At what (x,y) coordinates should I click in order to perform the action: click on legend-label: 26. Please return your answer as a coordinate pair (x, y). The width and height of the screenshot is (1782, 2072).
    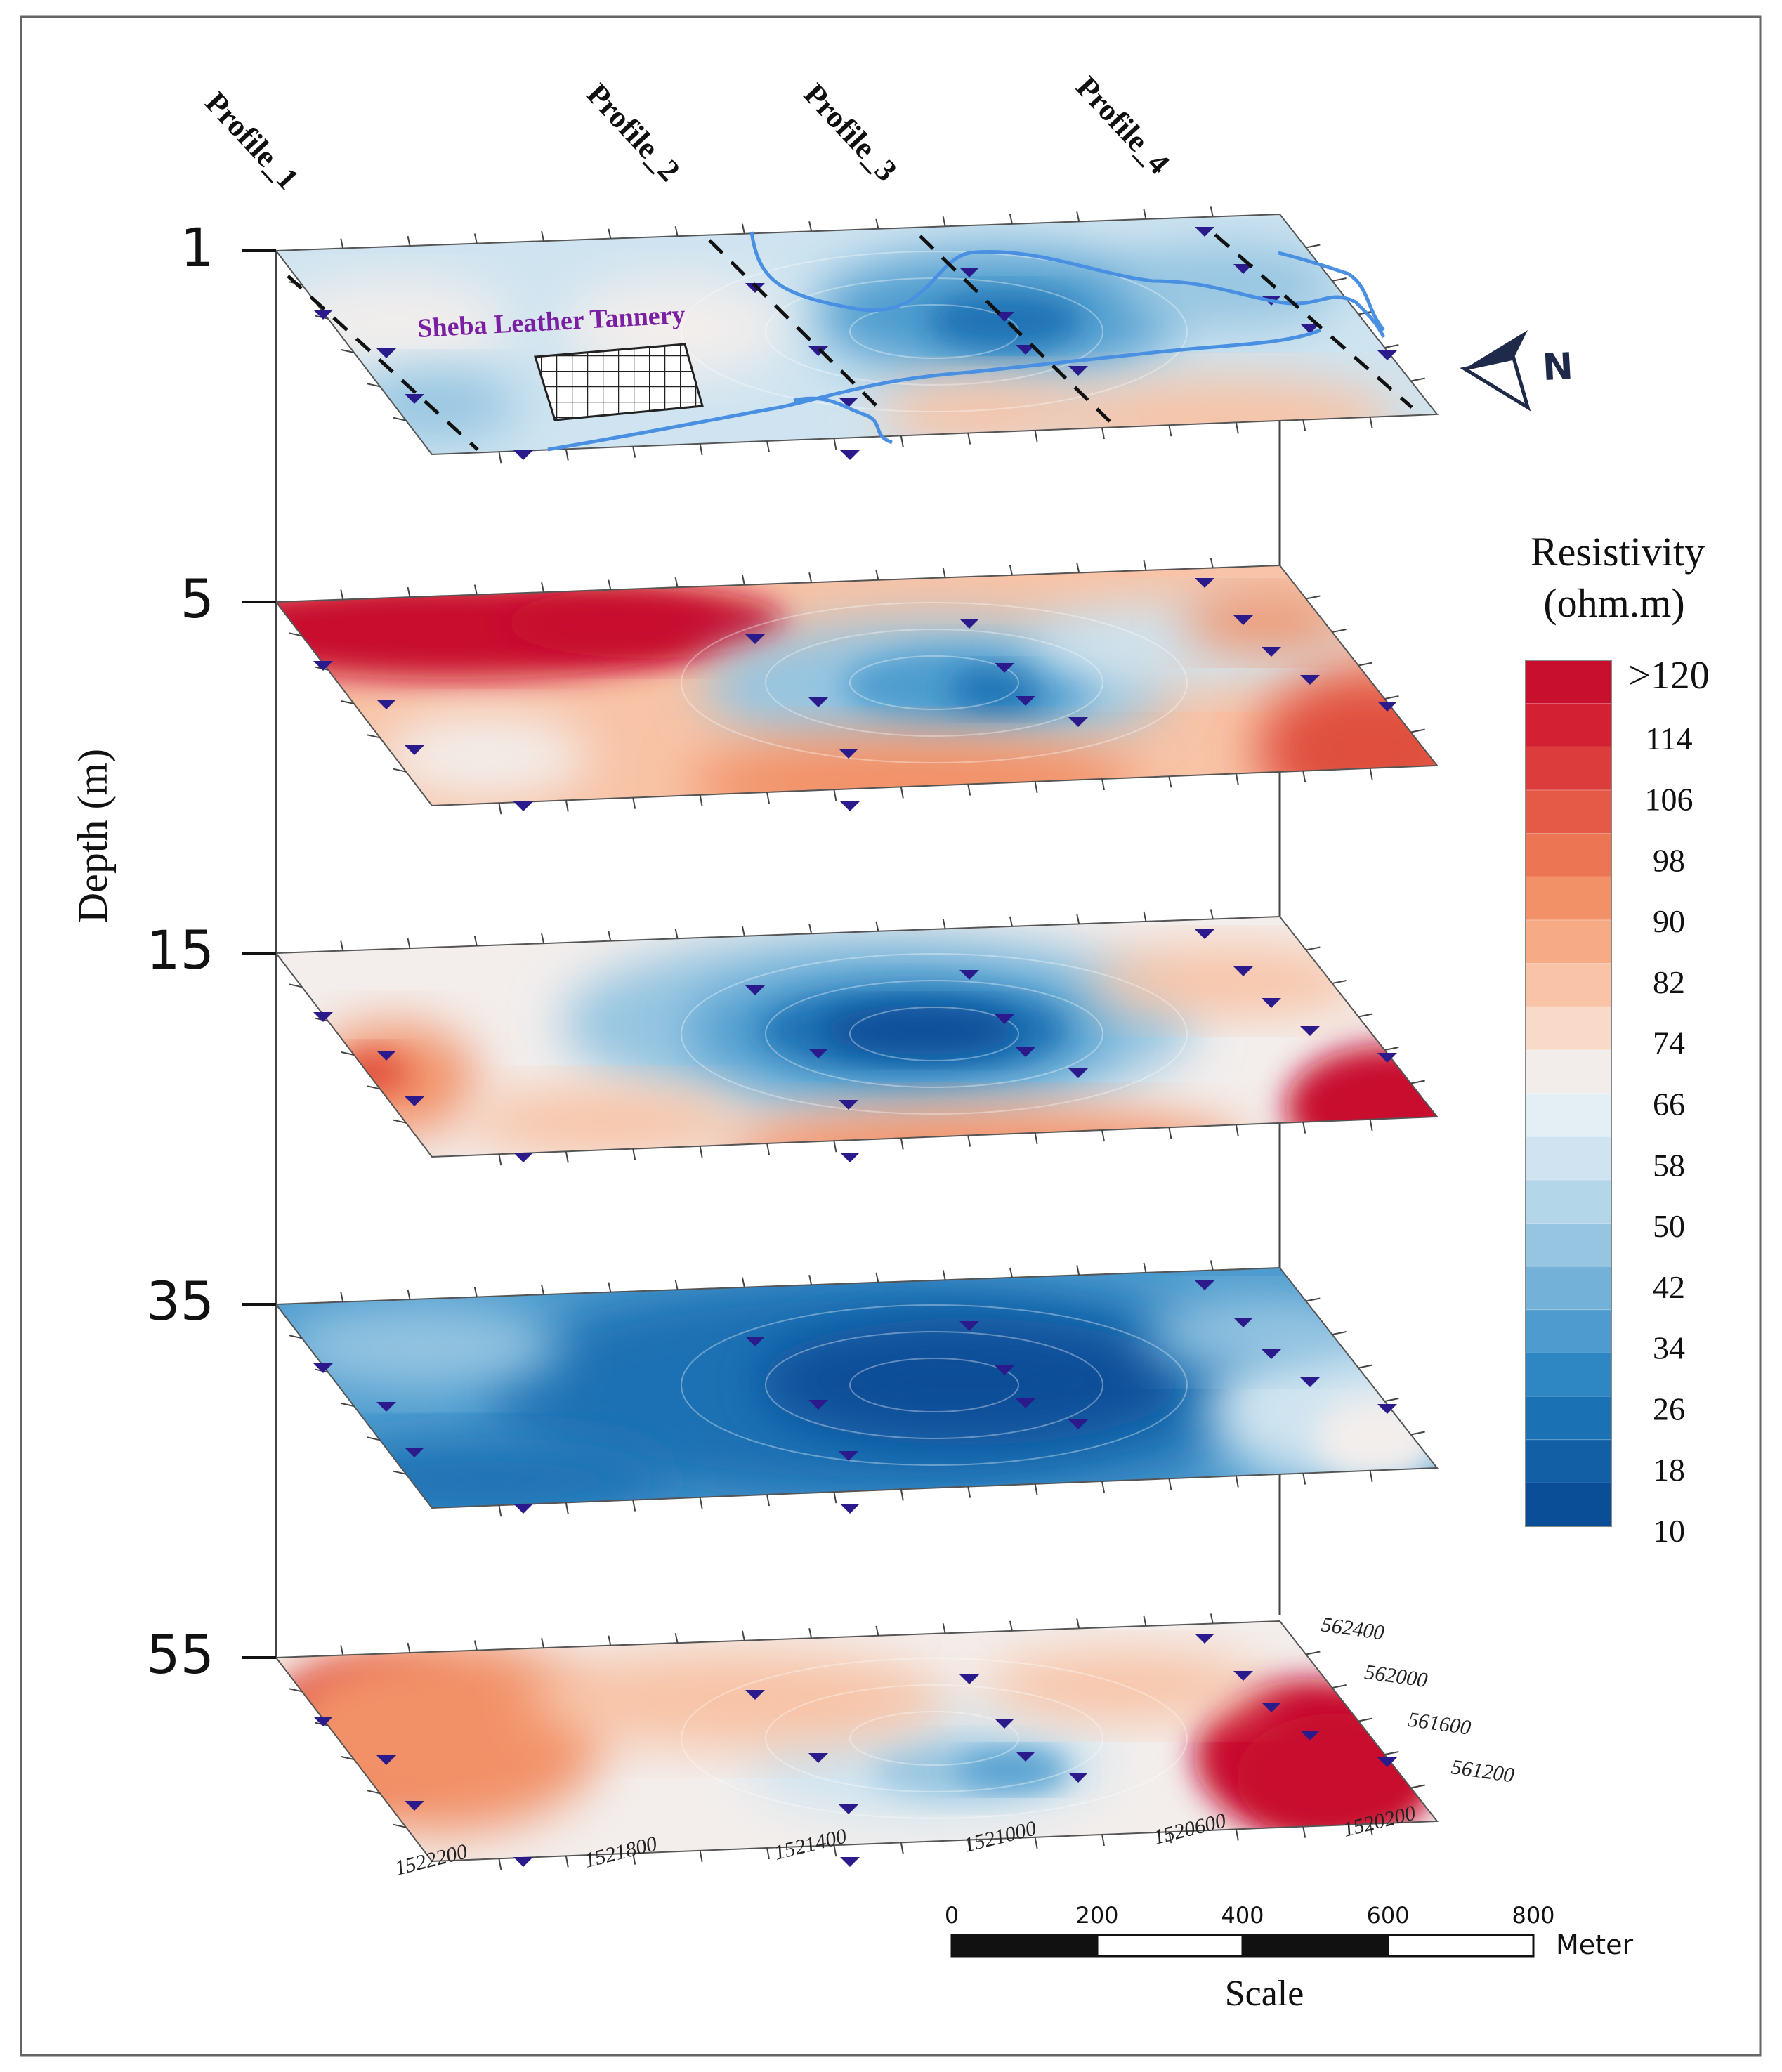
    Looking at the image, I should click on (1669, 1409).